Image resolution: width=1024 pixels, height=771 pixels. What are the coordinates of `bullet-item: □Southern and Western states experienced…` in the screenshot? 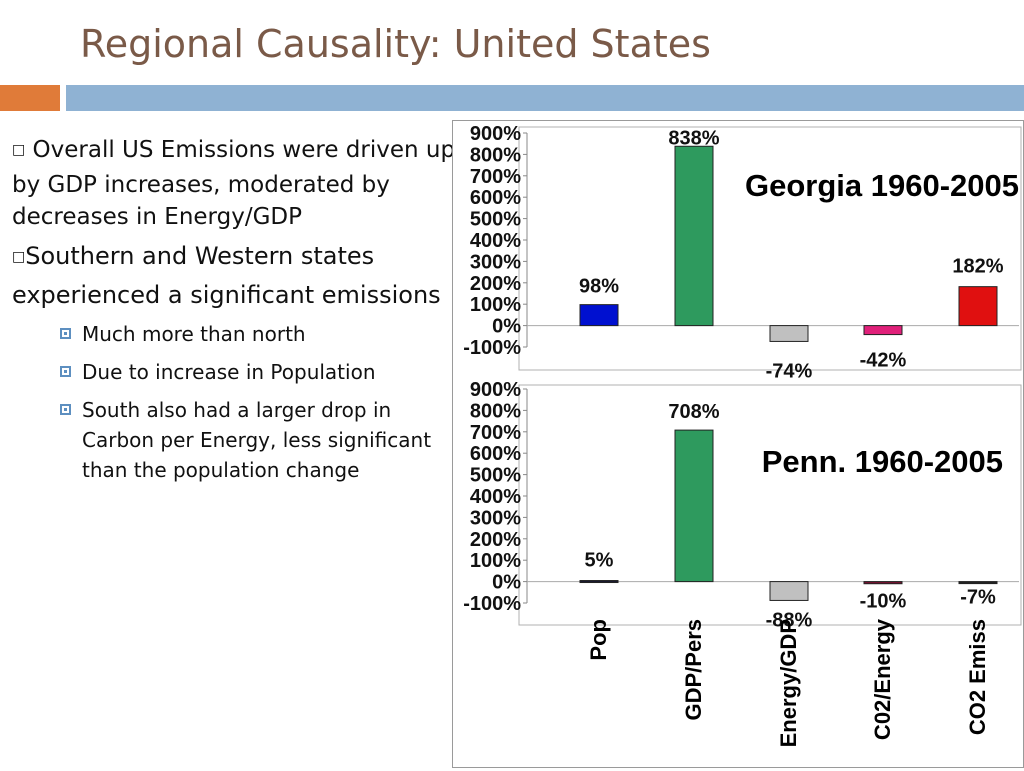 It's located at (234, 276).